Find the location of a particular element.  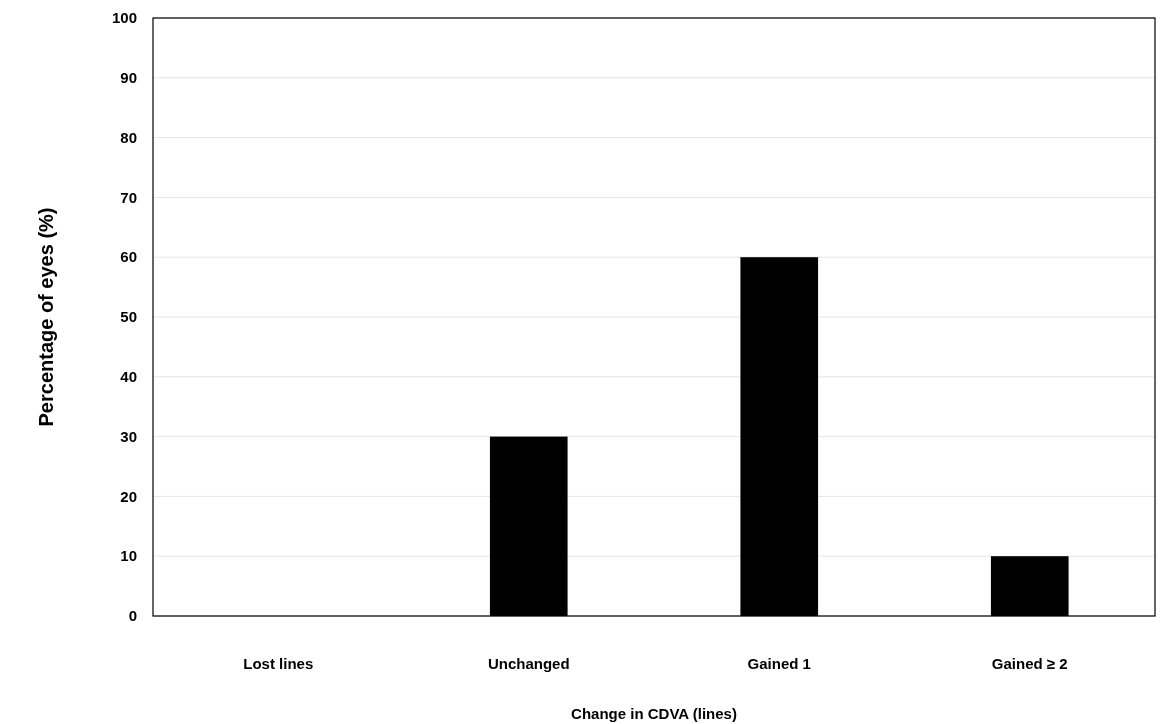

y-tick-label: 0 is located at coordinates (132, 616).